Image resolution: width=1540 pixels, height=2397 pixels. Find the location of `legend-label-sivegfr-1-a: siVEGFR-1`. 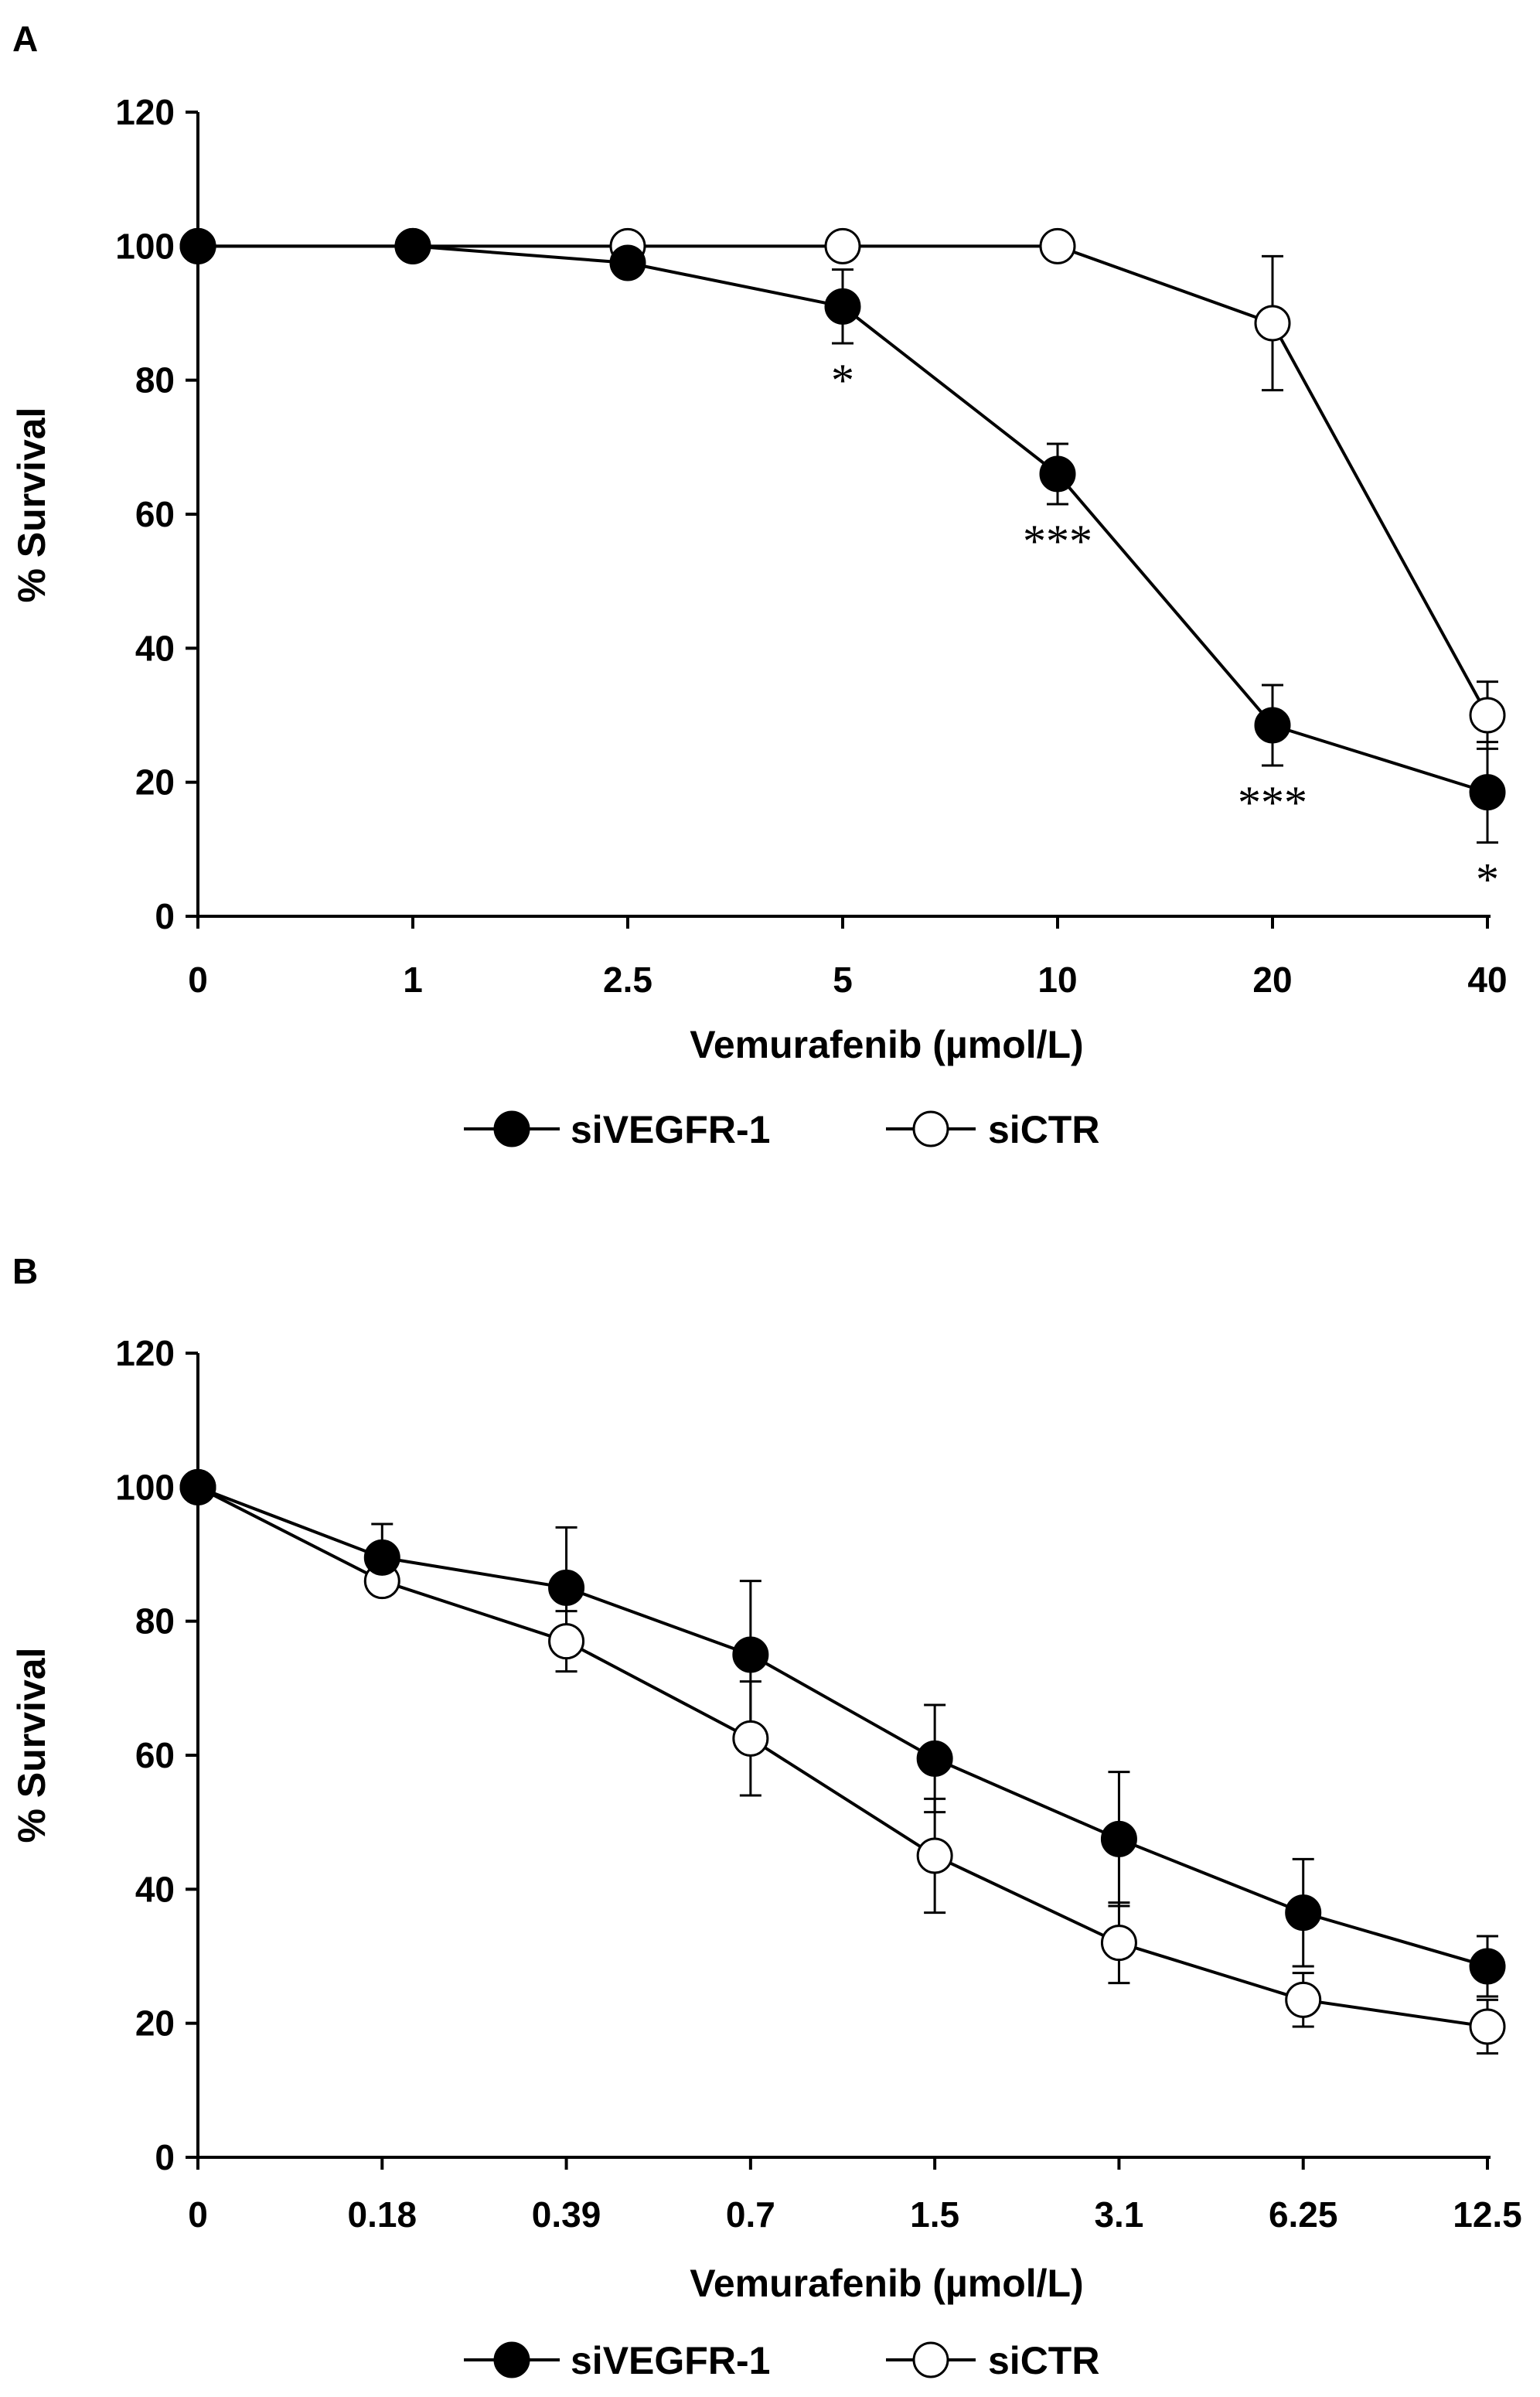

legend-label-sivegfr-1-a: siVEGFR-1 is located at coordinates (670, 1129).